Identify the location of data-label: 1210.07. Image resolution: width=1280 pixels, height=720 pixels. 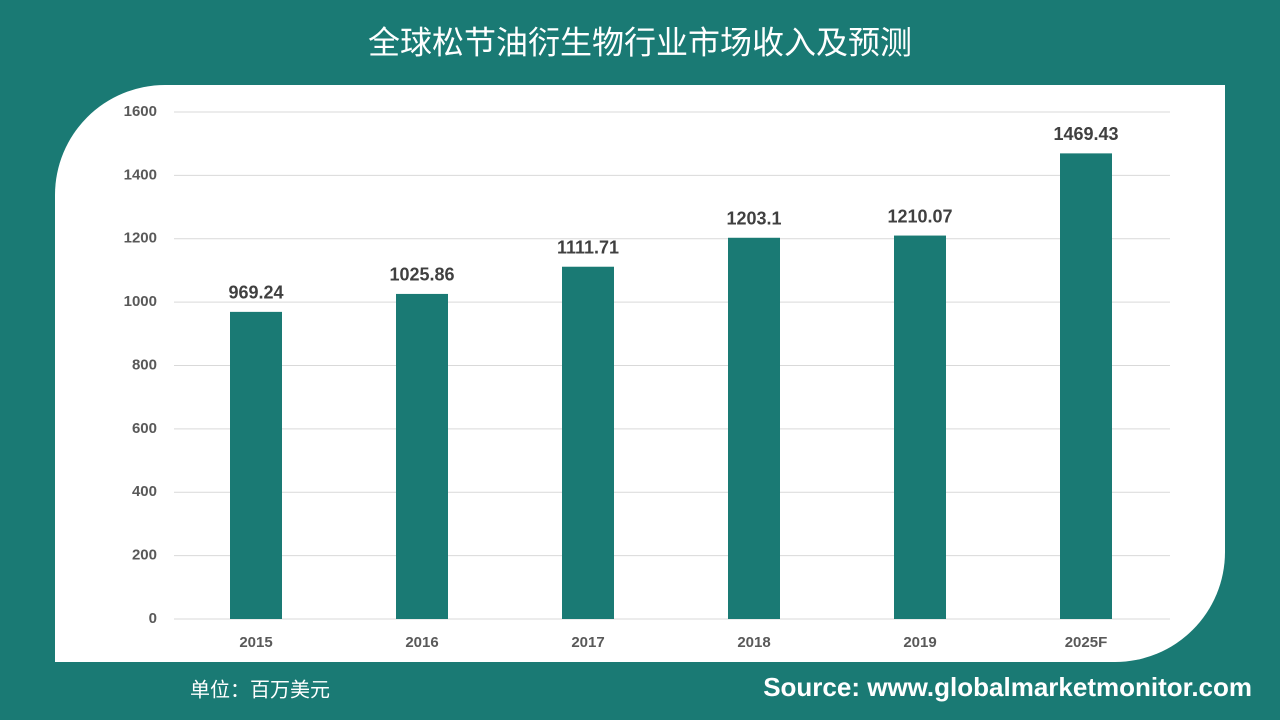
(919, 216).